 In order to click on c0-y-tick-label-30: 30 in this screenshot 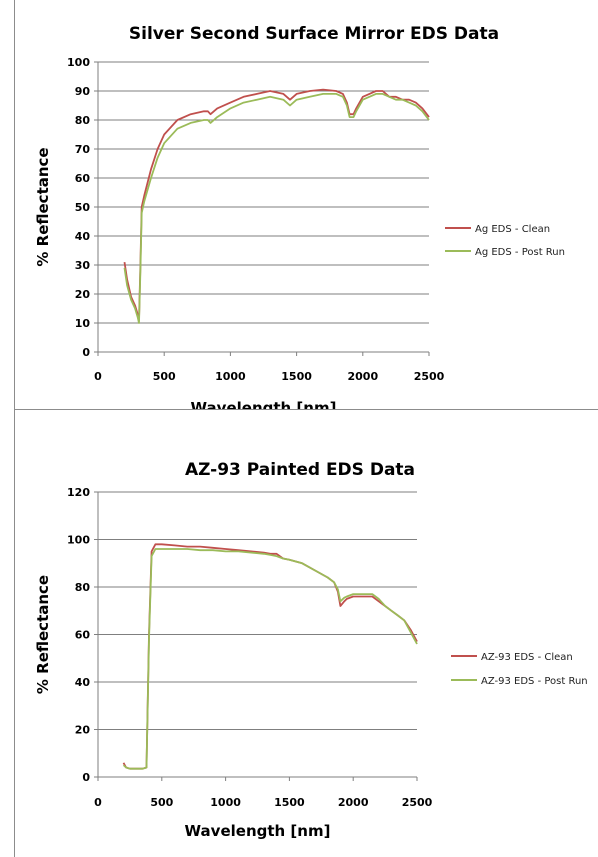, I will do `click(83, 265)`.